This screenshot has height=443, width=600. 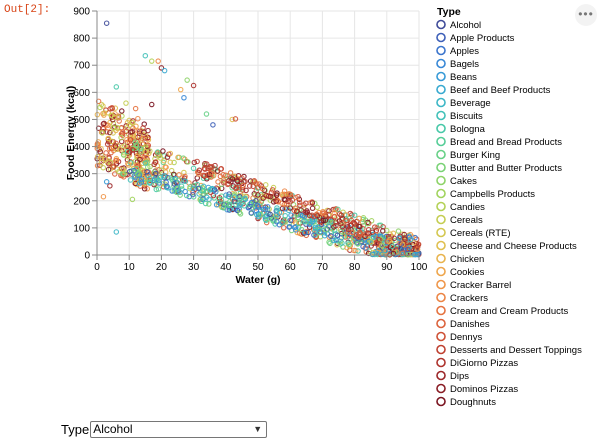 I want to click on y-axis-title: Food Energy (kcal), so click(x=71, y=133).